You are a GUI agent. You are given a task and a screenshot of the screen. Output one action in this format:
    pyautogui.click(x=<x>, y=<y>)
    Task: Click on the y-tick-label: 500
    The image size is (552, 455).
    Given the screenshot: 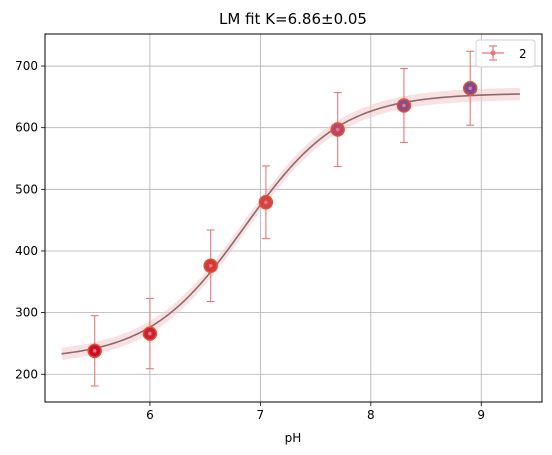 What is the action you would take?
    pyautogui.click(x=26, y=189)
    